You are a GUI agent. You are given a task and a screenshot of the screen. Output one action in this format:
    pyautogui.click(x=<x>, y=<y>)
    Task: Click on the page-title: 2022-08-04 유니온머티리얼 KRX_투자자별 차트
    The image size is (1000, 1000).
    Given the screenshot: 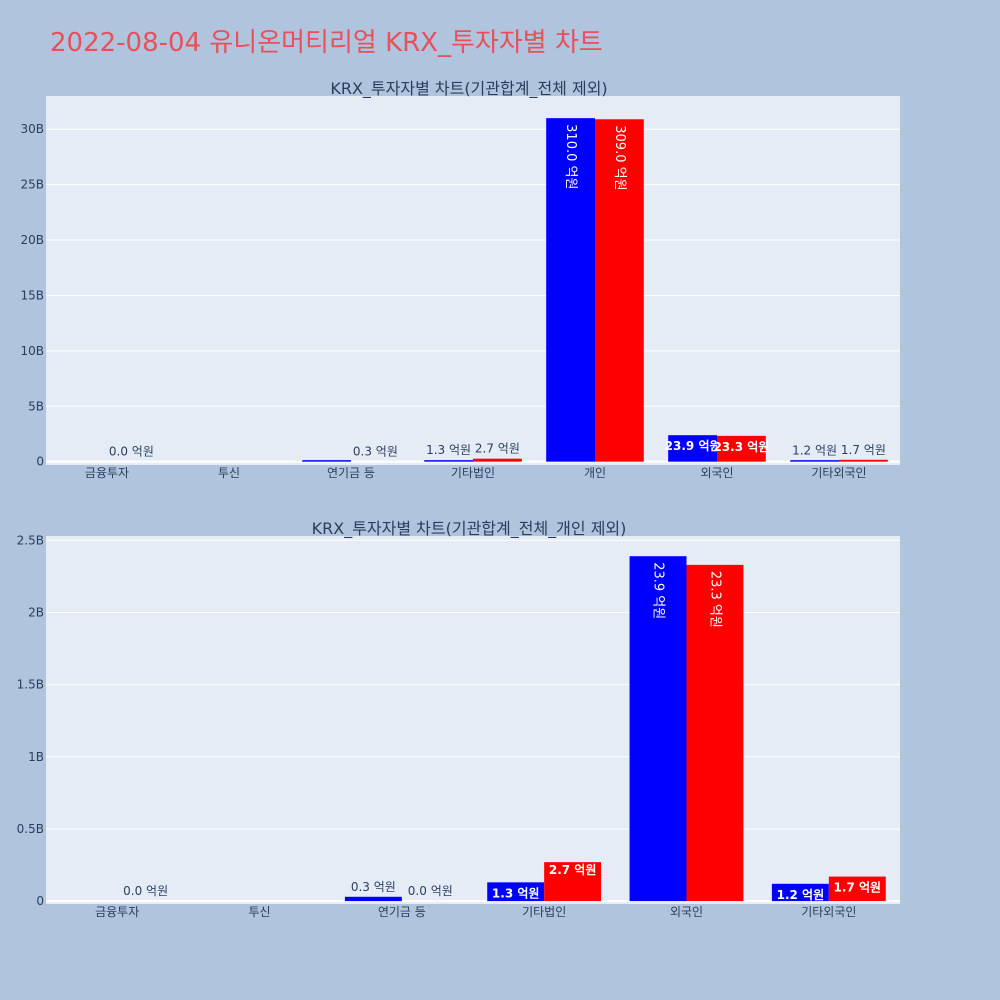 What is the action you would take?
    pyautogui.click(x=326, y=43)
    